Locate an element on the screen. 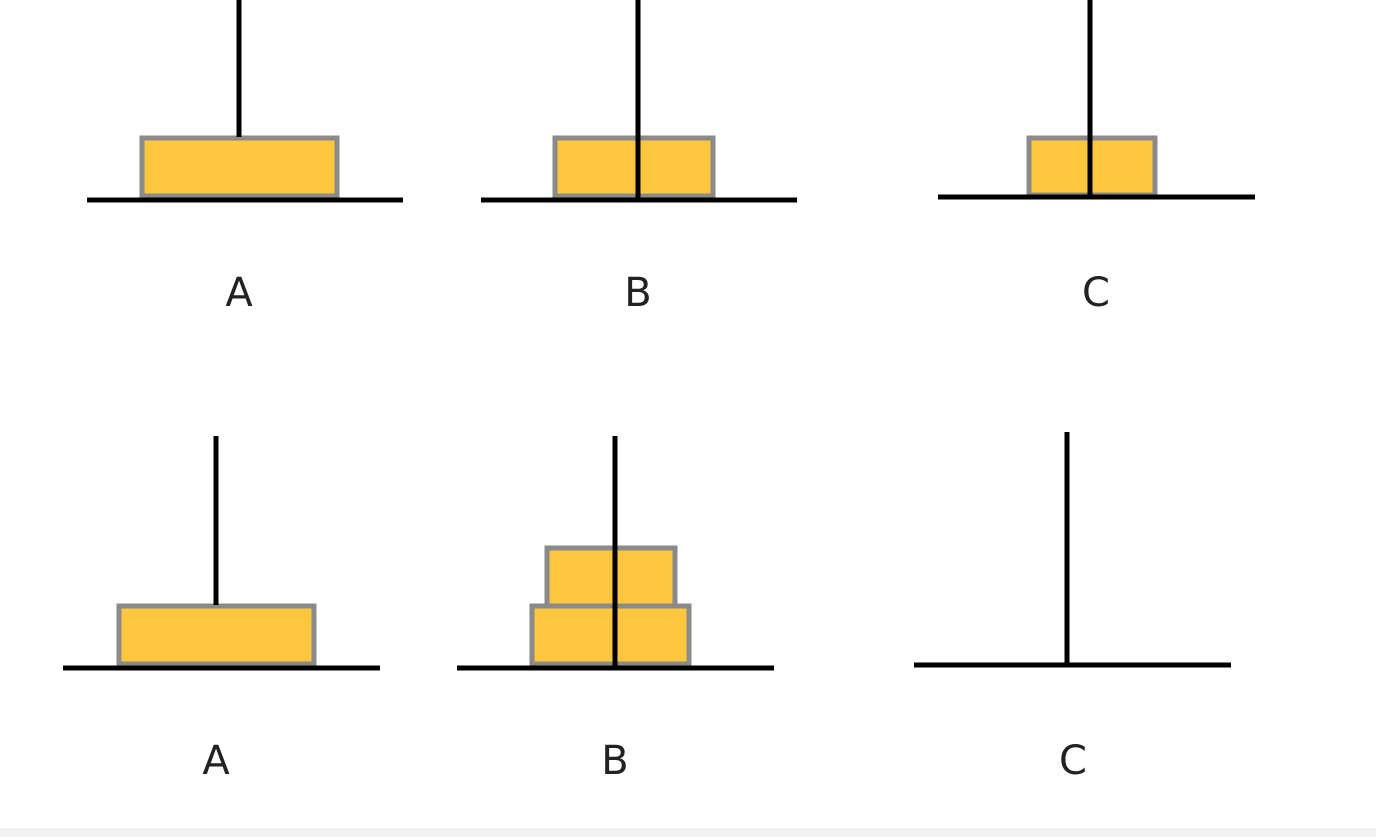 This screenshot has width=1376, height=837. bottom-strip is located at coordinates (688, 832).